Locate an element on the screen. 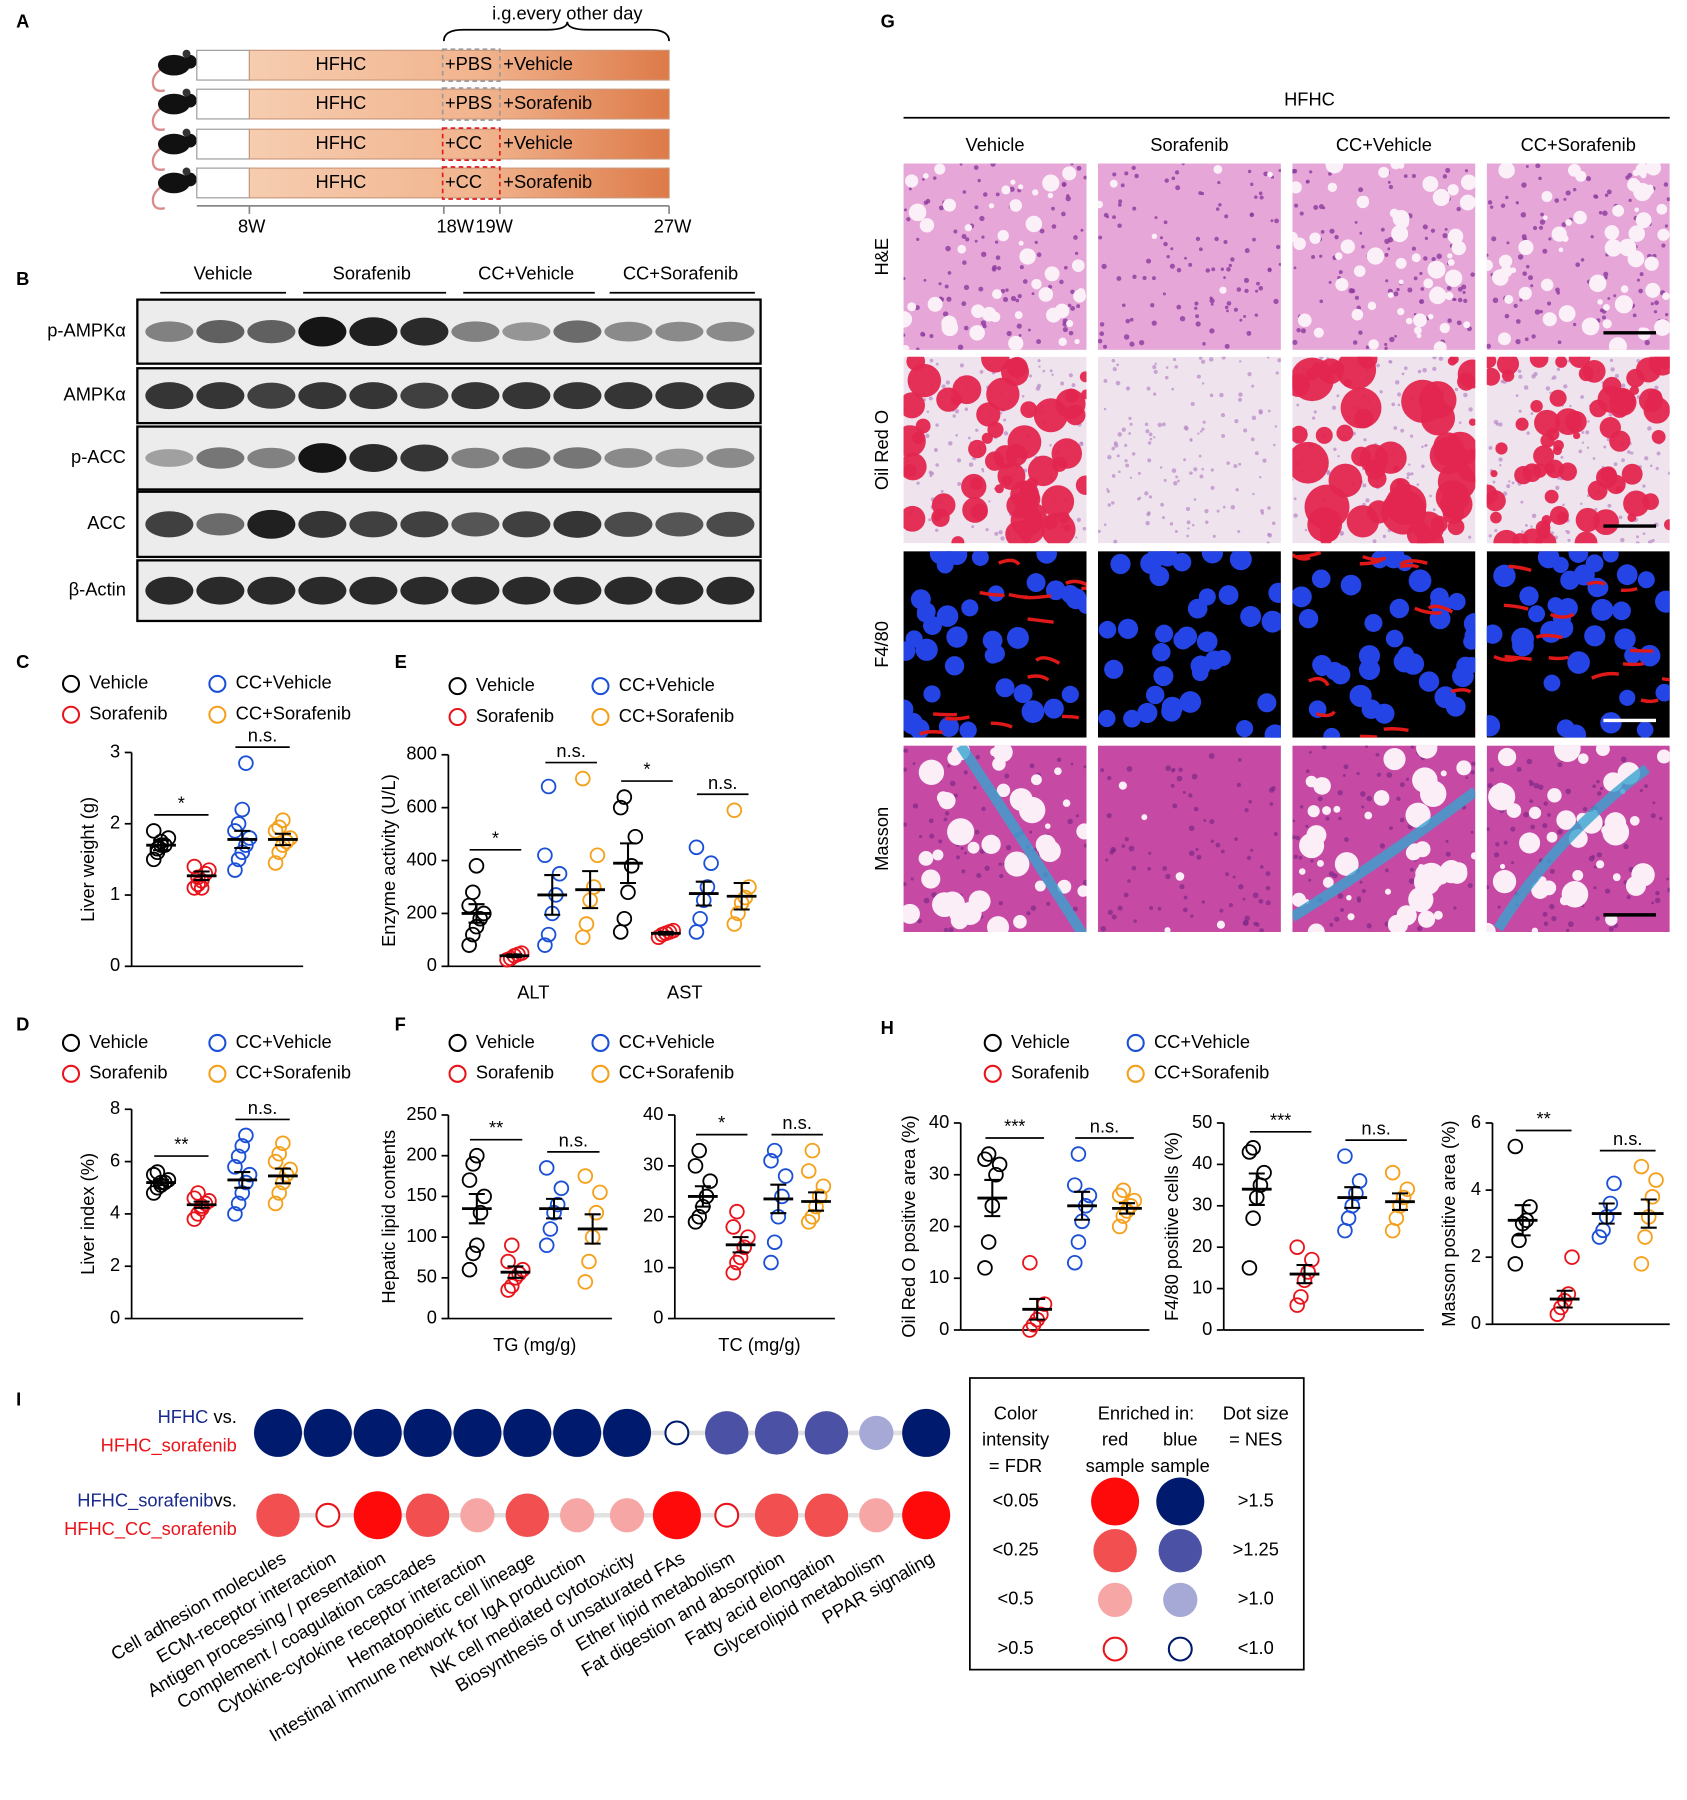 Image resolution: width=1687 pixels, height=1800 pixels. micrograph is located at coordinates (1384, 644).